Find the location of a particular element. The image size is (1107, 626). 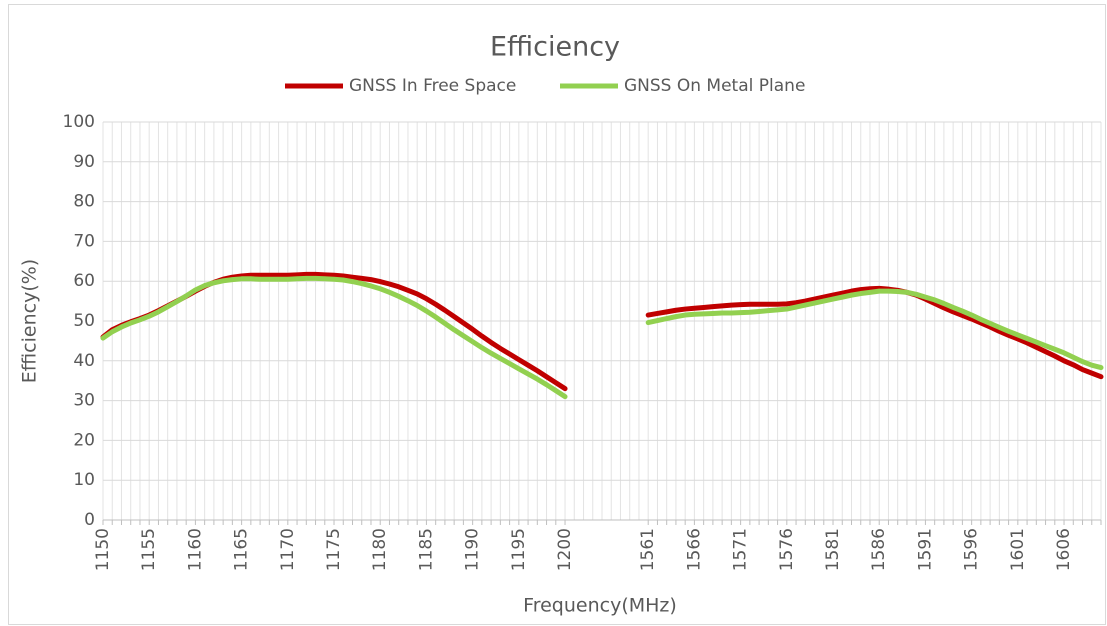

legend-label: GNSS In Free Space is located at coordinates (432, 86).